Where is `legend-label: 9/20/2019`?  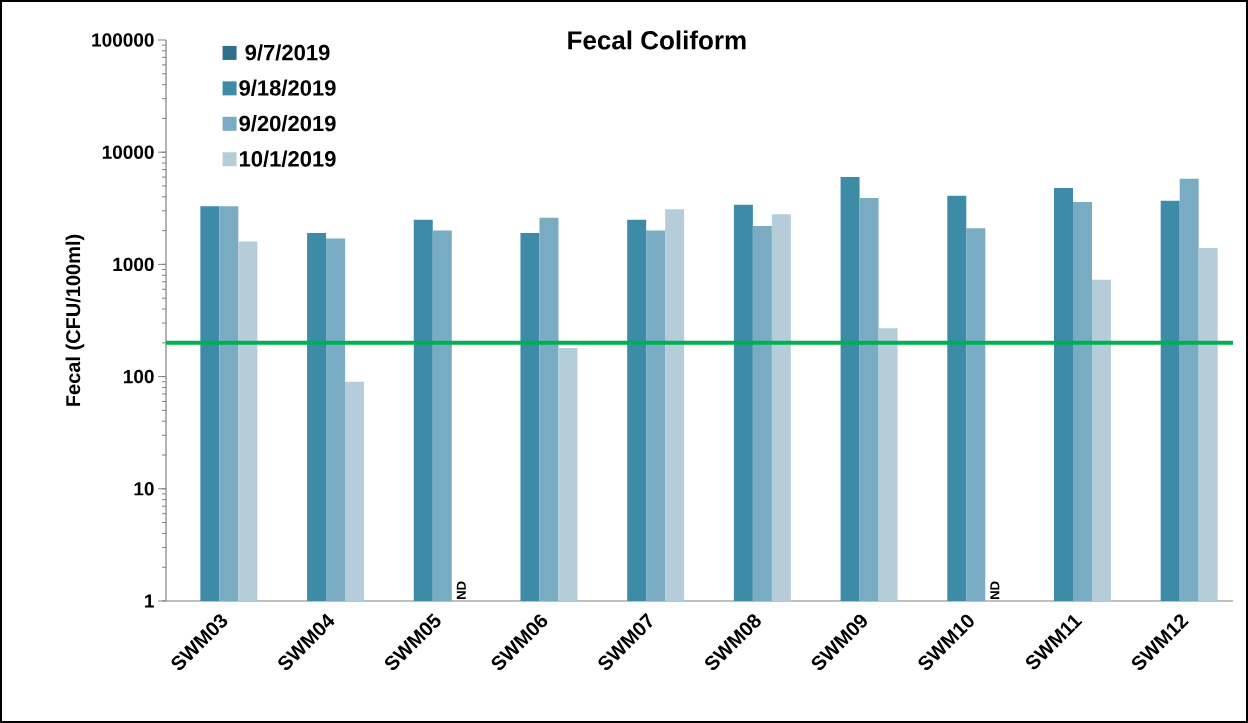 legend-label: 9/20/2019 is located at coordinates (287, 123).